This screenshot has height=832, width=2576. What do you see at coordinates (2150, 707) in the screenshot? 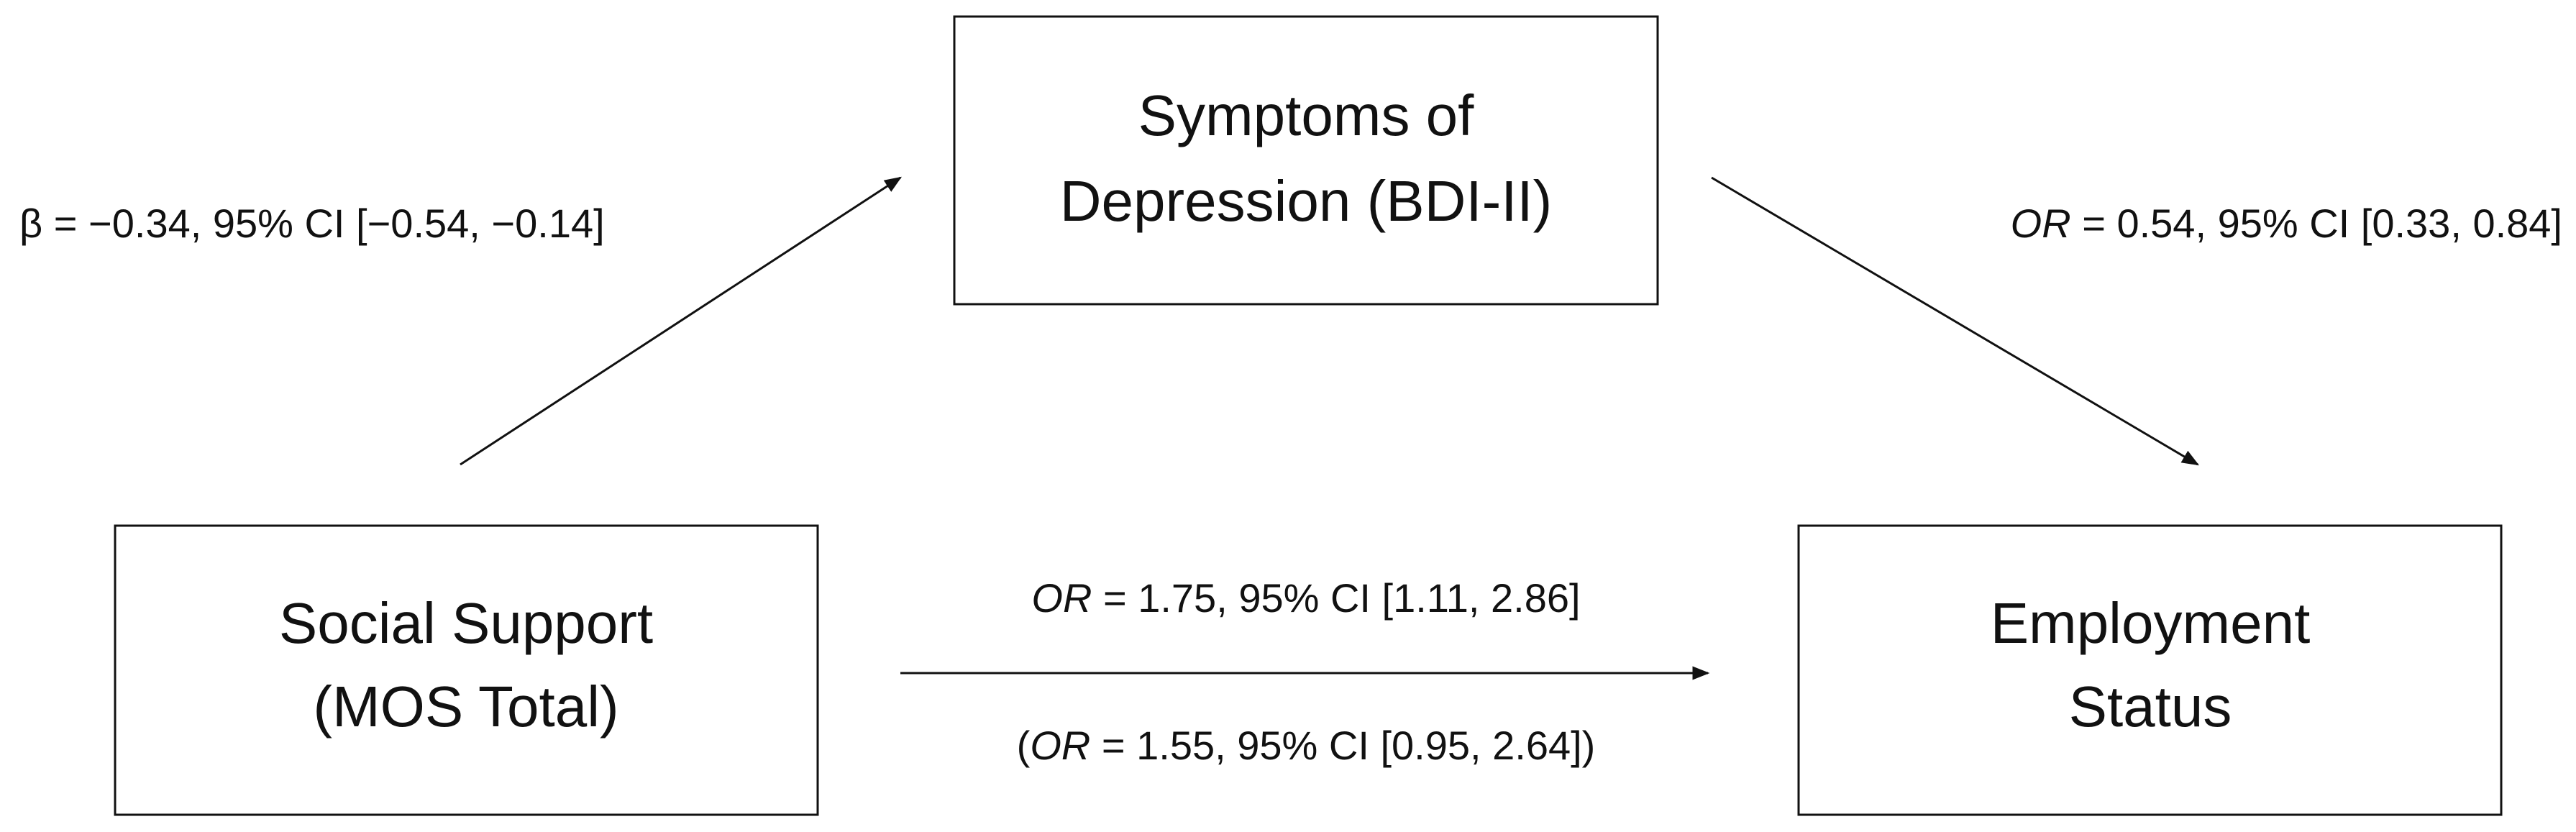
I see `node-label: Status` at bounding box center [2150, 707].